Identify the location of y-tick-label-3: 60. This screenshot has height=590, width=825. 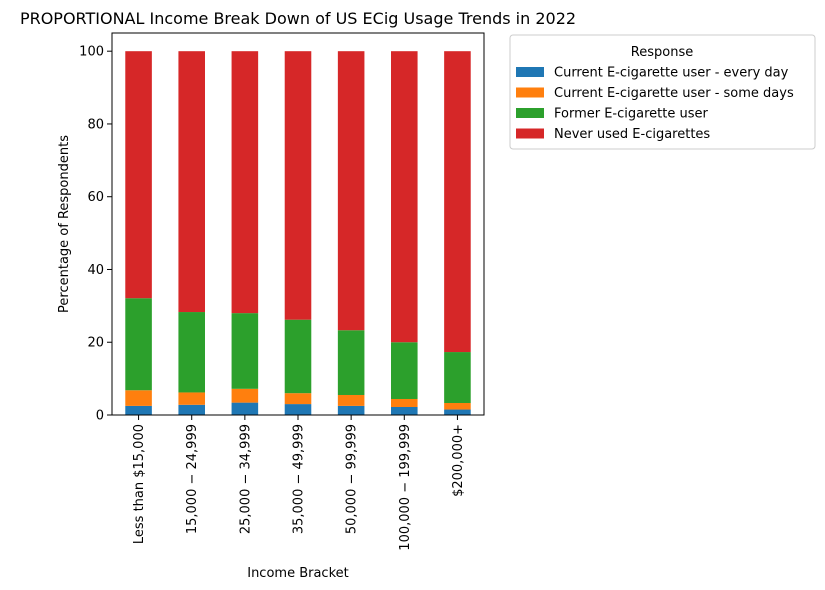
(95, 197).